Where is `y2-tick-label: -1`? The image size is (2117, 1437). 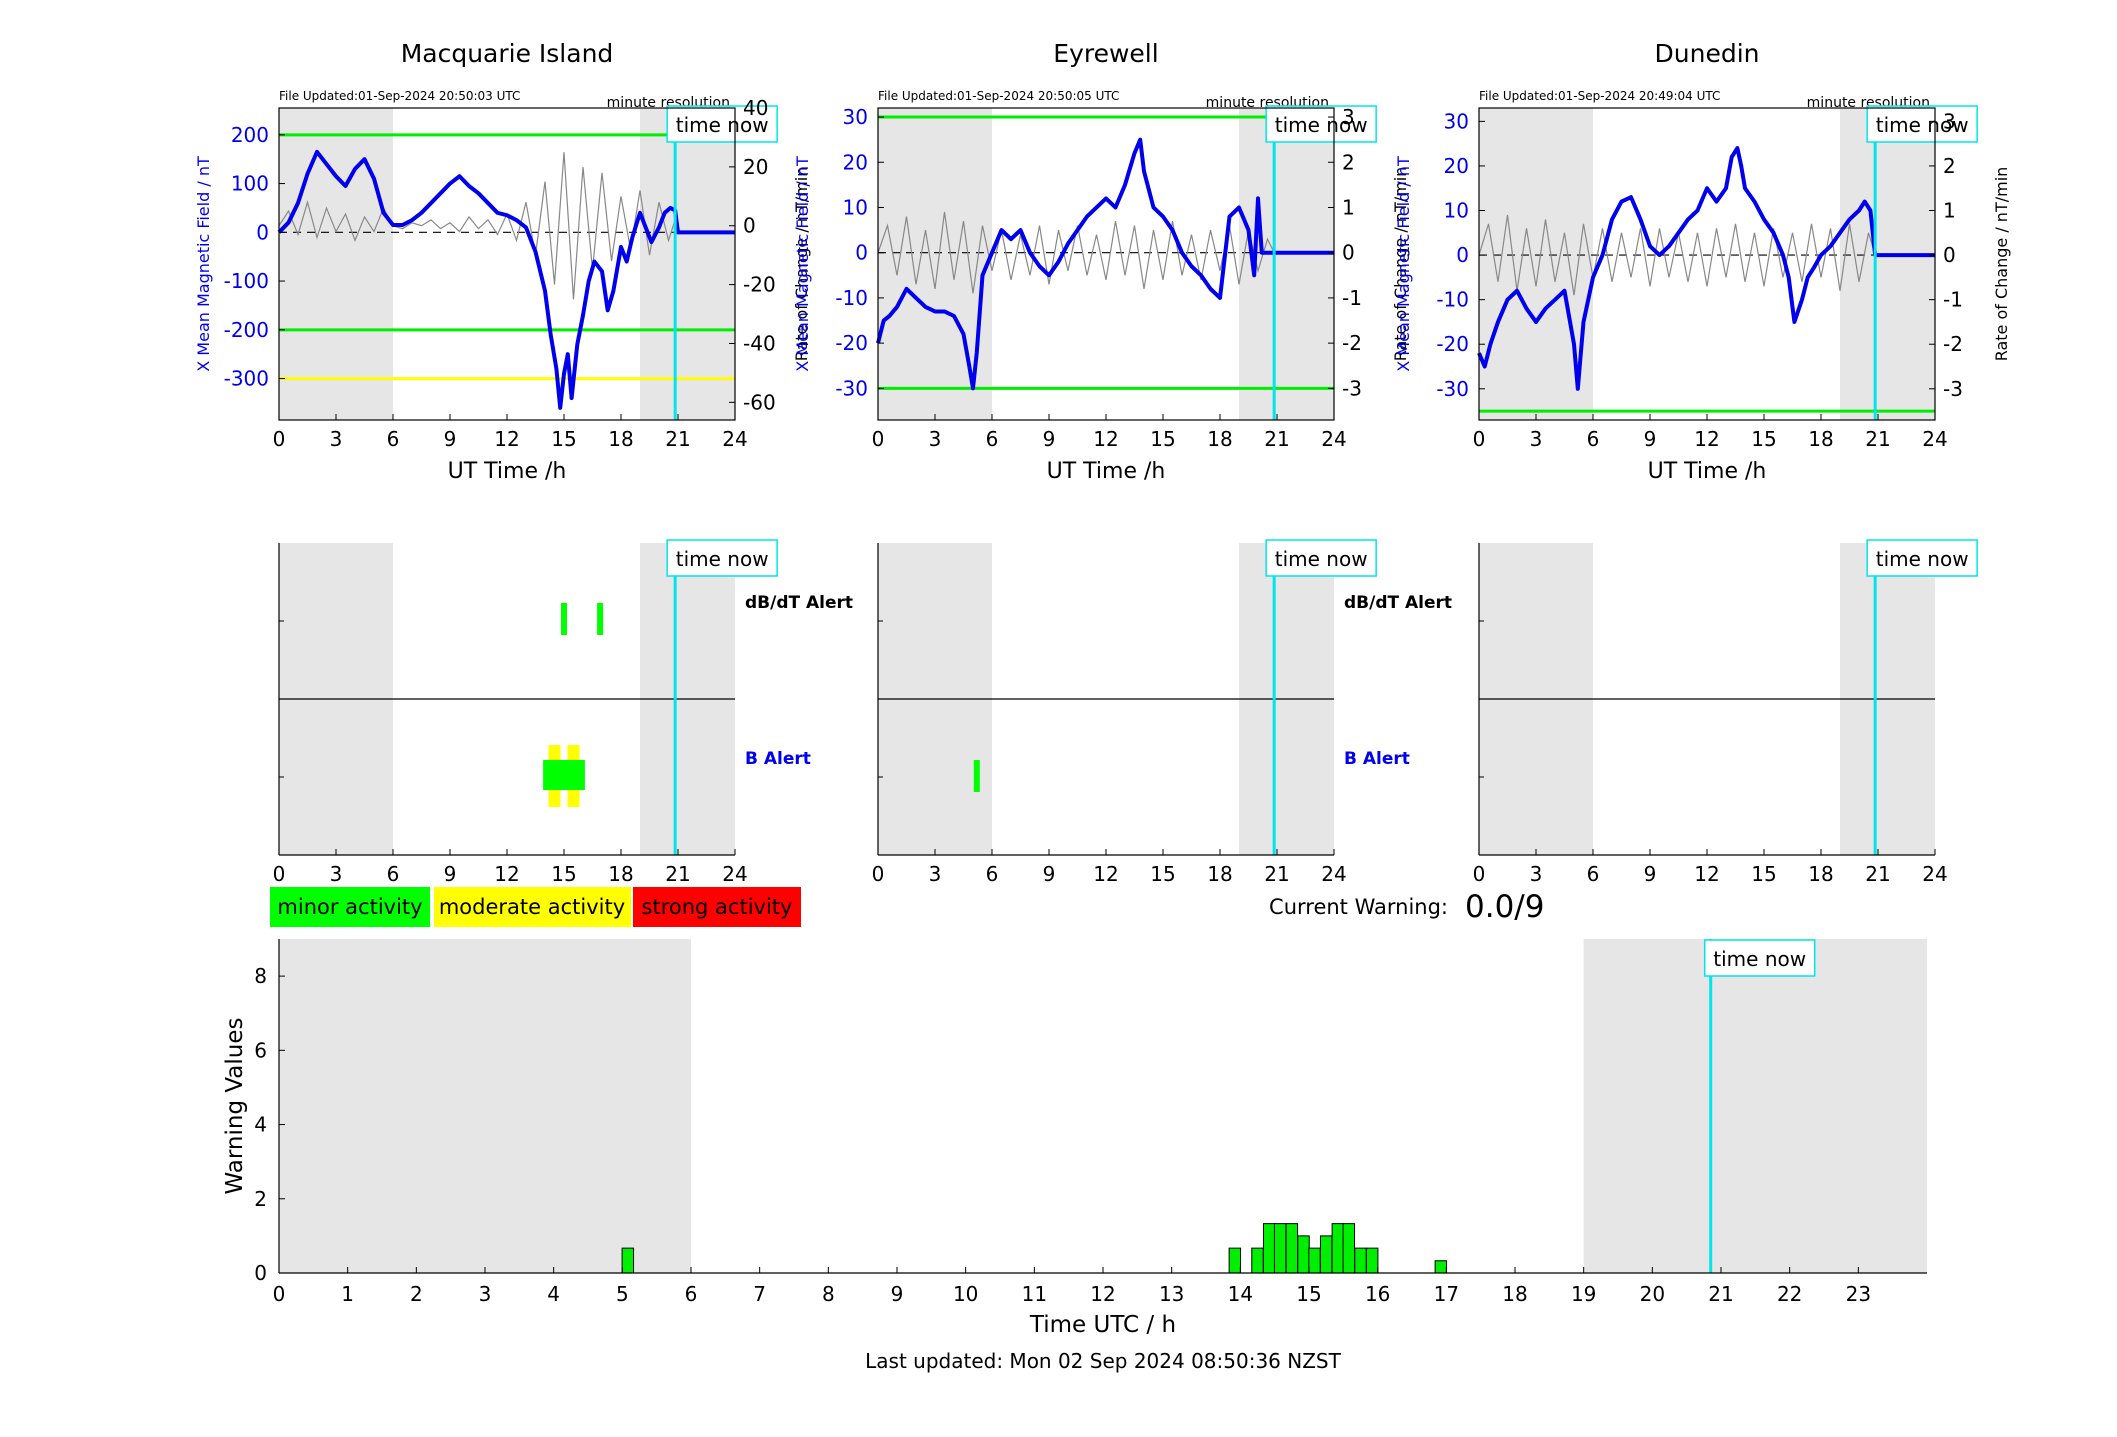
y2-tick-label: -1 is located at coordinates (1953, 300).